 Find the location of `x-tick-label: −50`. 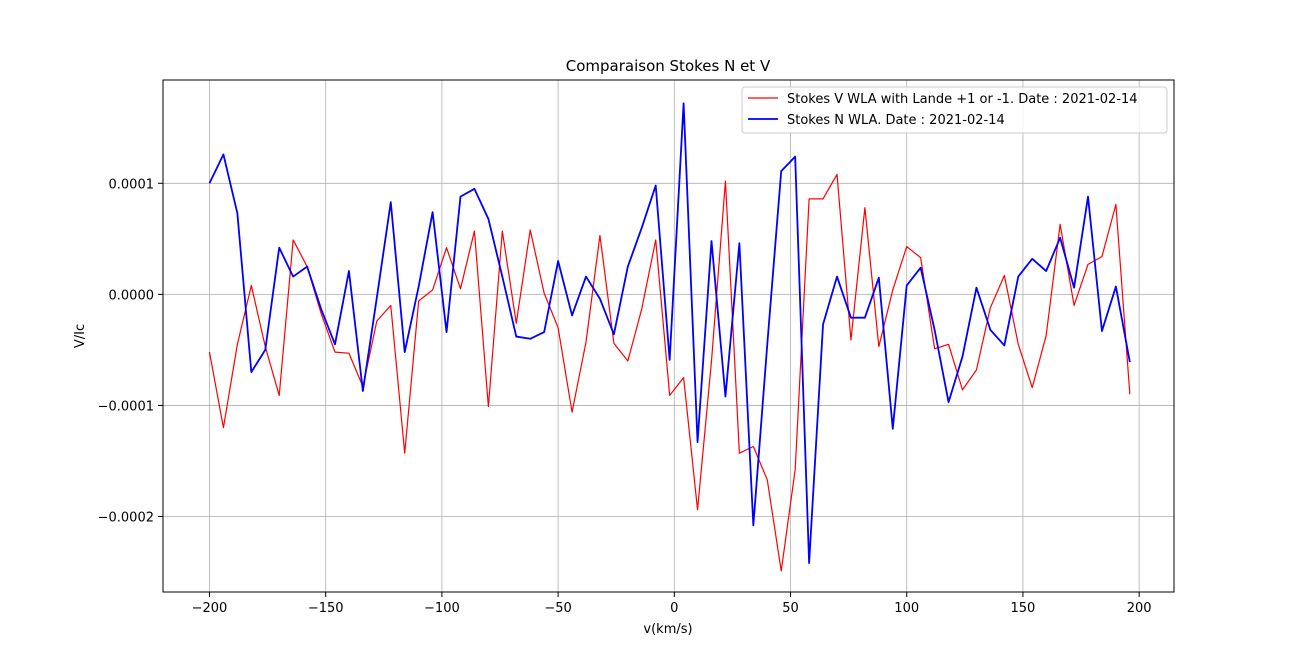

x-tick-label: −50 is located at coordinates (557, 608).